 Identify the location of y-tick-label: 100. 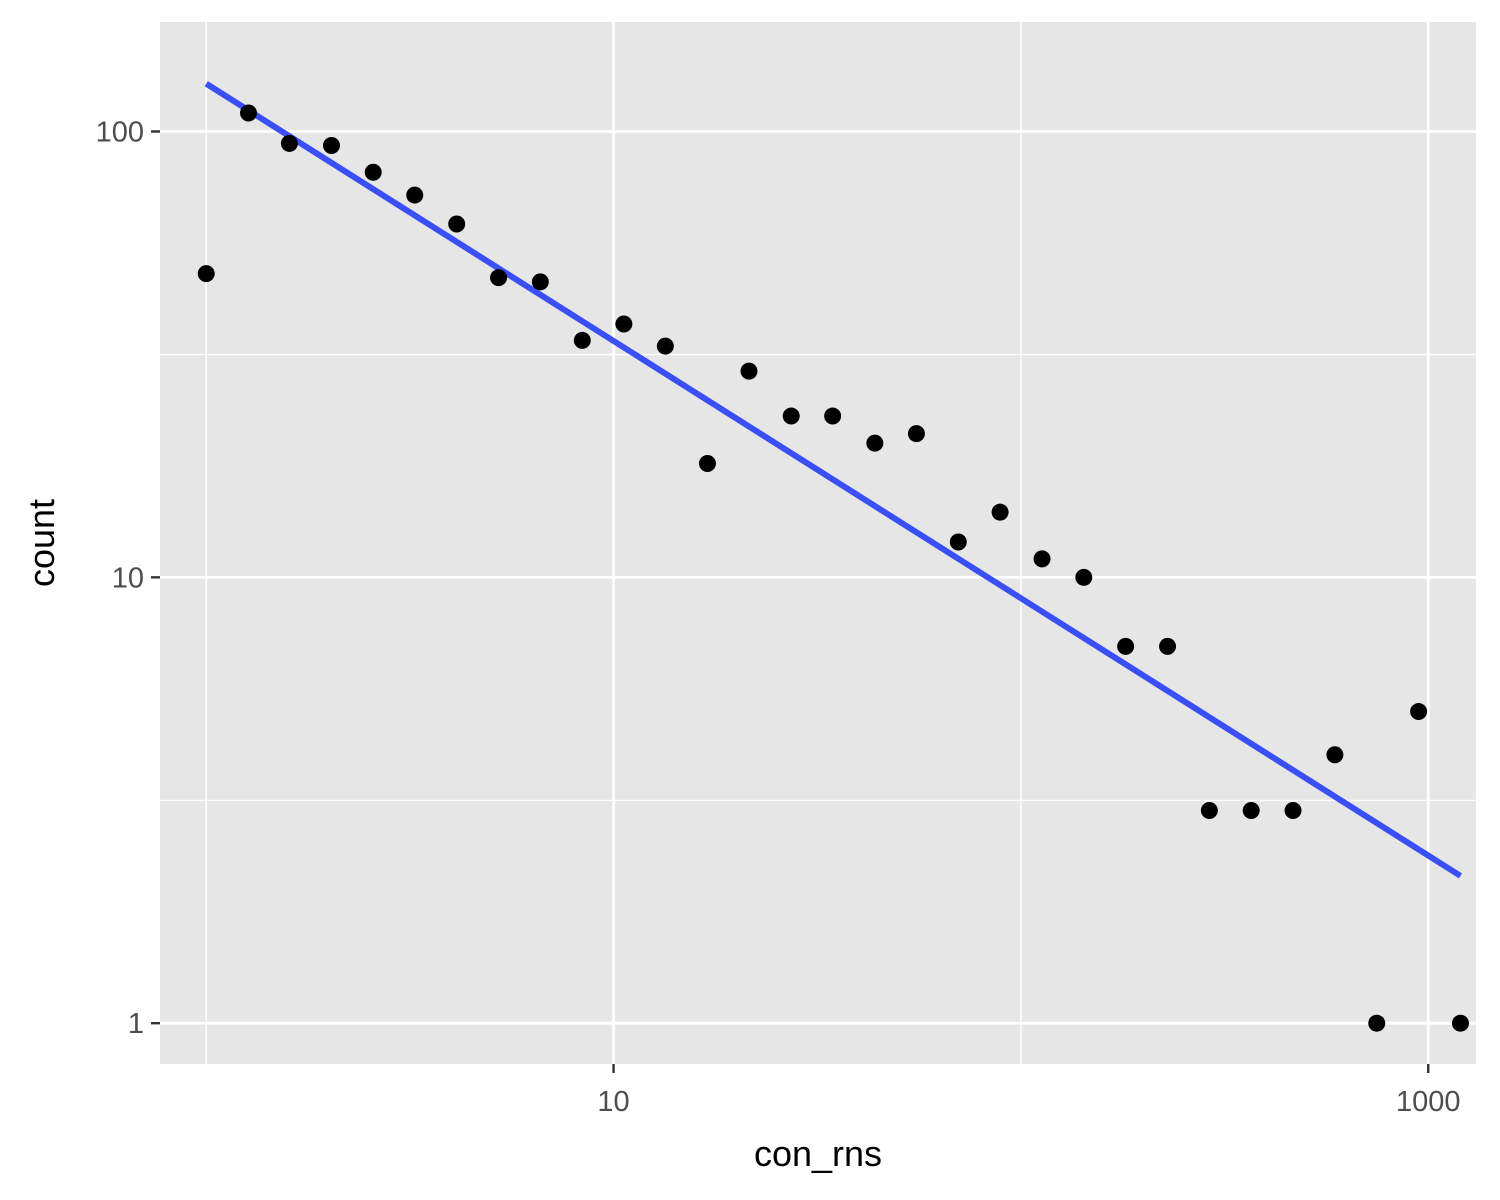
(120, 132).